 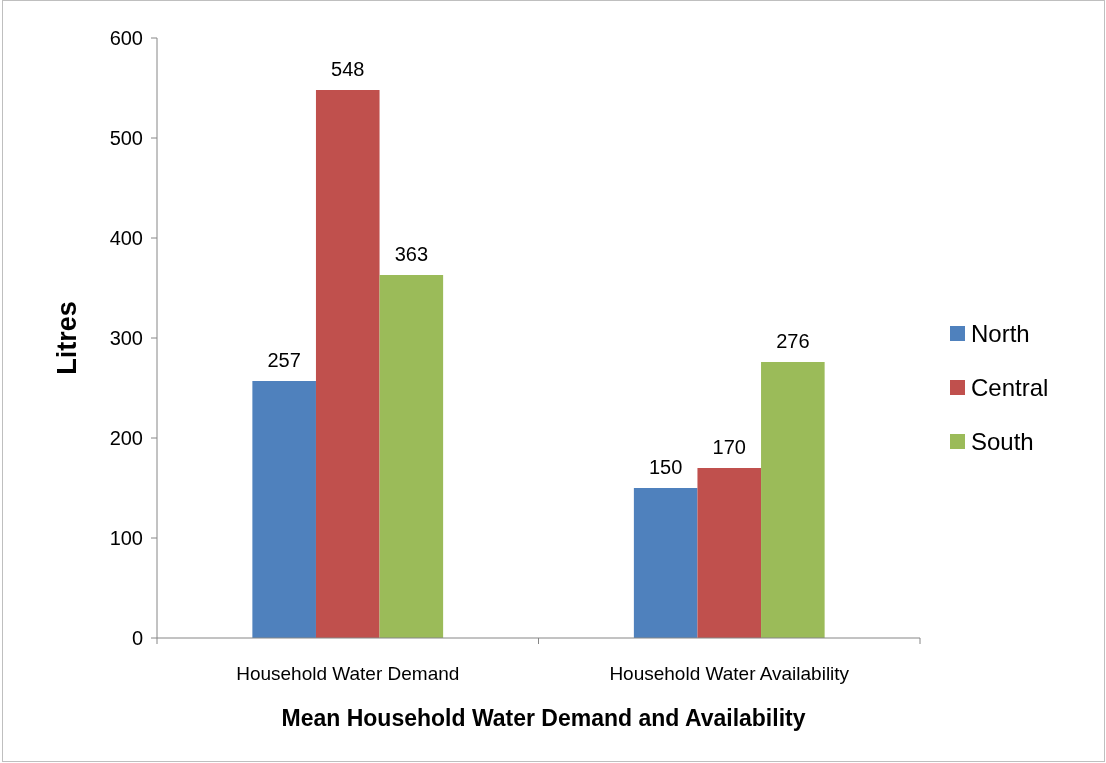 I want to click on data-label: 276, so click(x=793, y=341).